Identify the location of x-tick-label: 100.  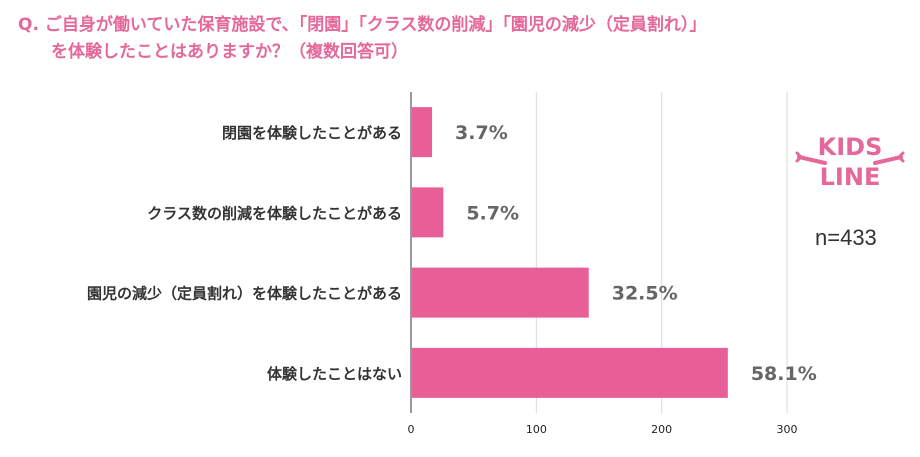
(536, 429).